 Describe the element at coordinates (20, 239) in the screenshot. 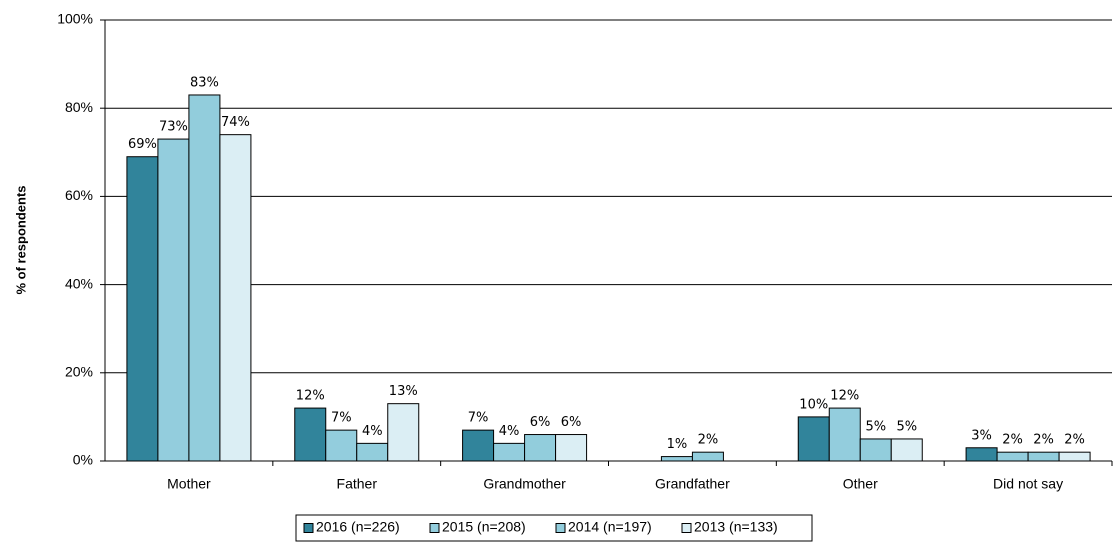

I see `y-axis-title: % of respondents` at that location.